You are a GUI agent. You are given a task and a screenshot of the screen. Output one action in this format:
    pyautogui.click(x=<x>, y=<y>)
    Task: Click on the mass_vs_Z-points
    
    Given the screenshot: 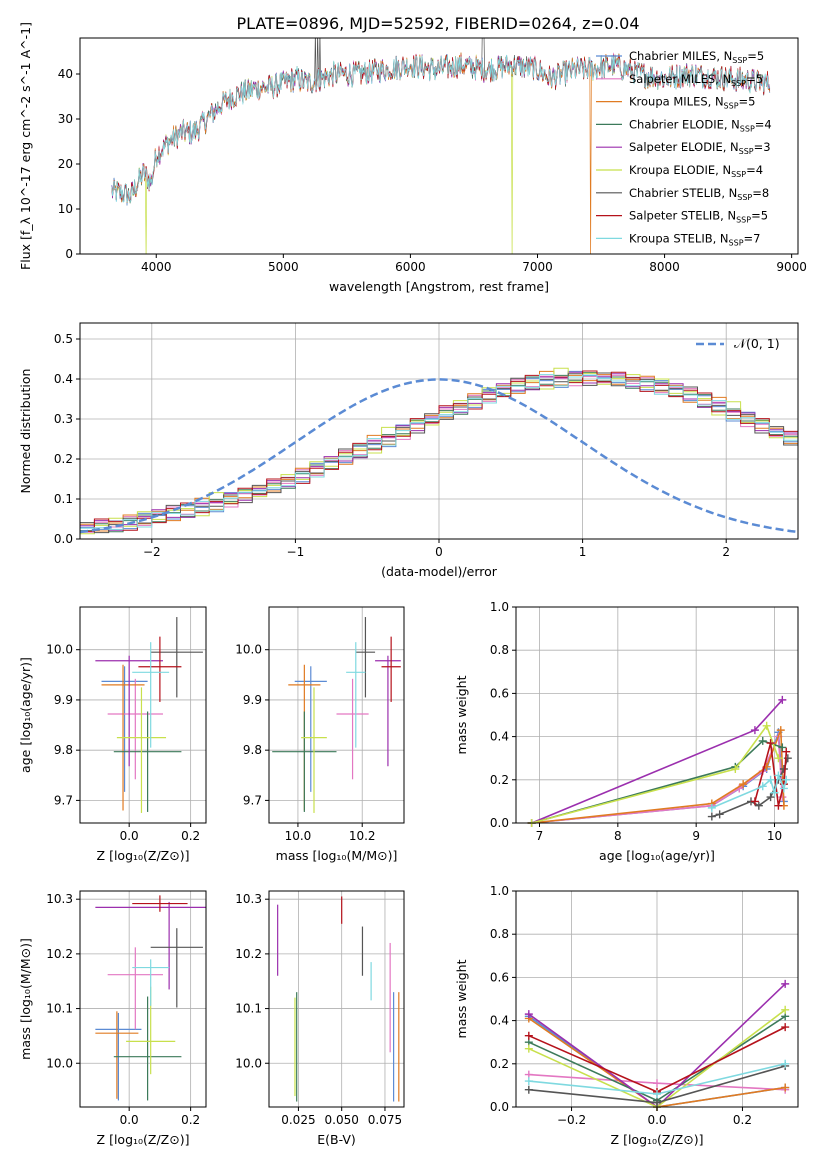 What is the action you would take?
    pyautogui.click(x=150, y=998)
    